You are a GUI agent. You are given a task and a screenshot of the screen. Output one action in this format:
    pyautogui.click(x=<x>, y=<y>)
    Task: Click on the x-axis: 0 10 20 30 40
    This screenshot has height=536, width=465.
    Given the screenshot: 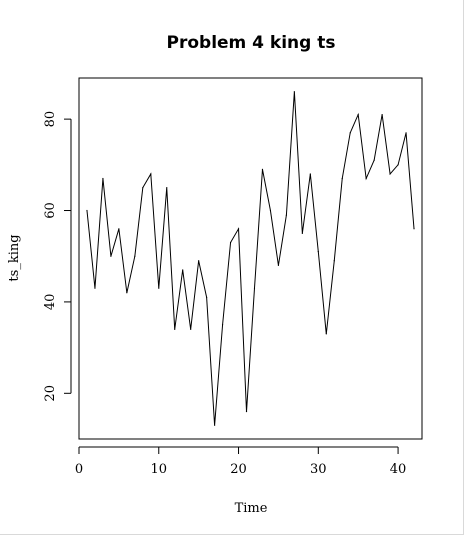 What is the action you would take?
    pyautogui.click(x=240, y=462)
    